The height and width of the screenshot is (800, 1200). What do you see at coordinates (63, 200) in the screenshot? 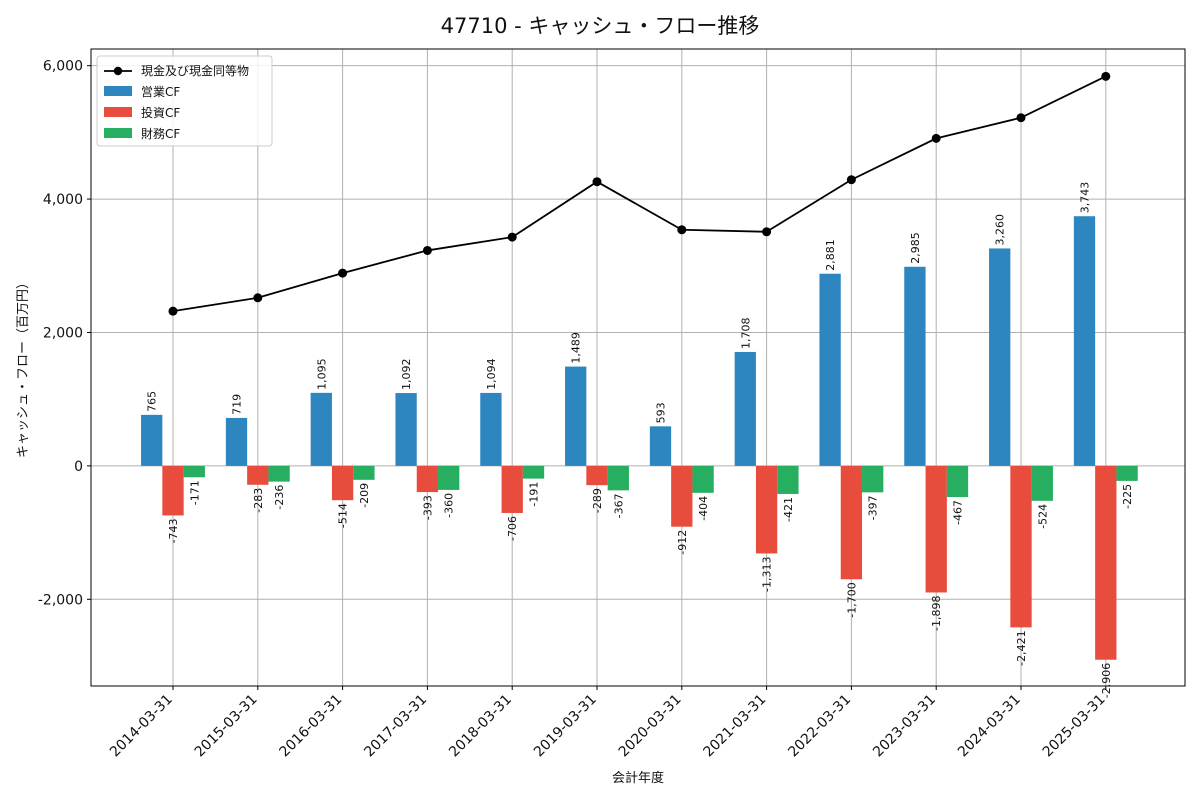
I see `y-tick-label: 4,000` at bounding box center [63, 200].